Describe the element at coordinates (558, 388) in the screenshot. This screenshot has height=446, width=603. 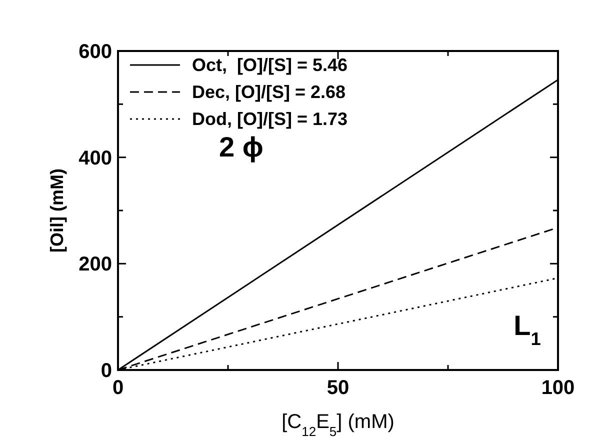
I see `x-tick-label: 100` at that location.